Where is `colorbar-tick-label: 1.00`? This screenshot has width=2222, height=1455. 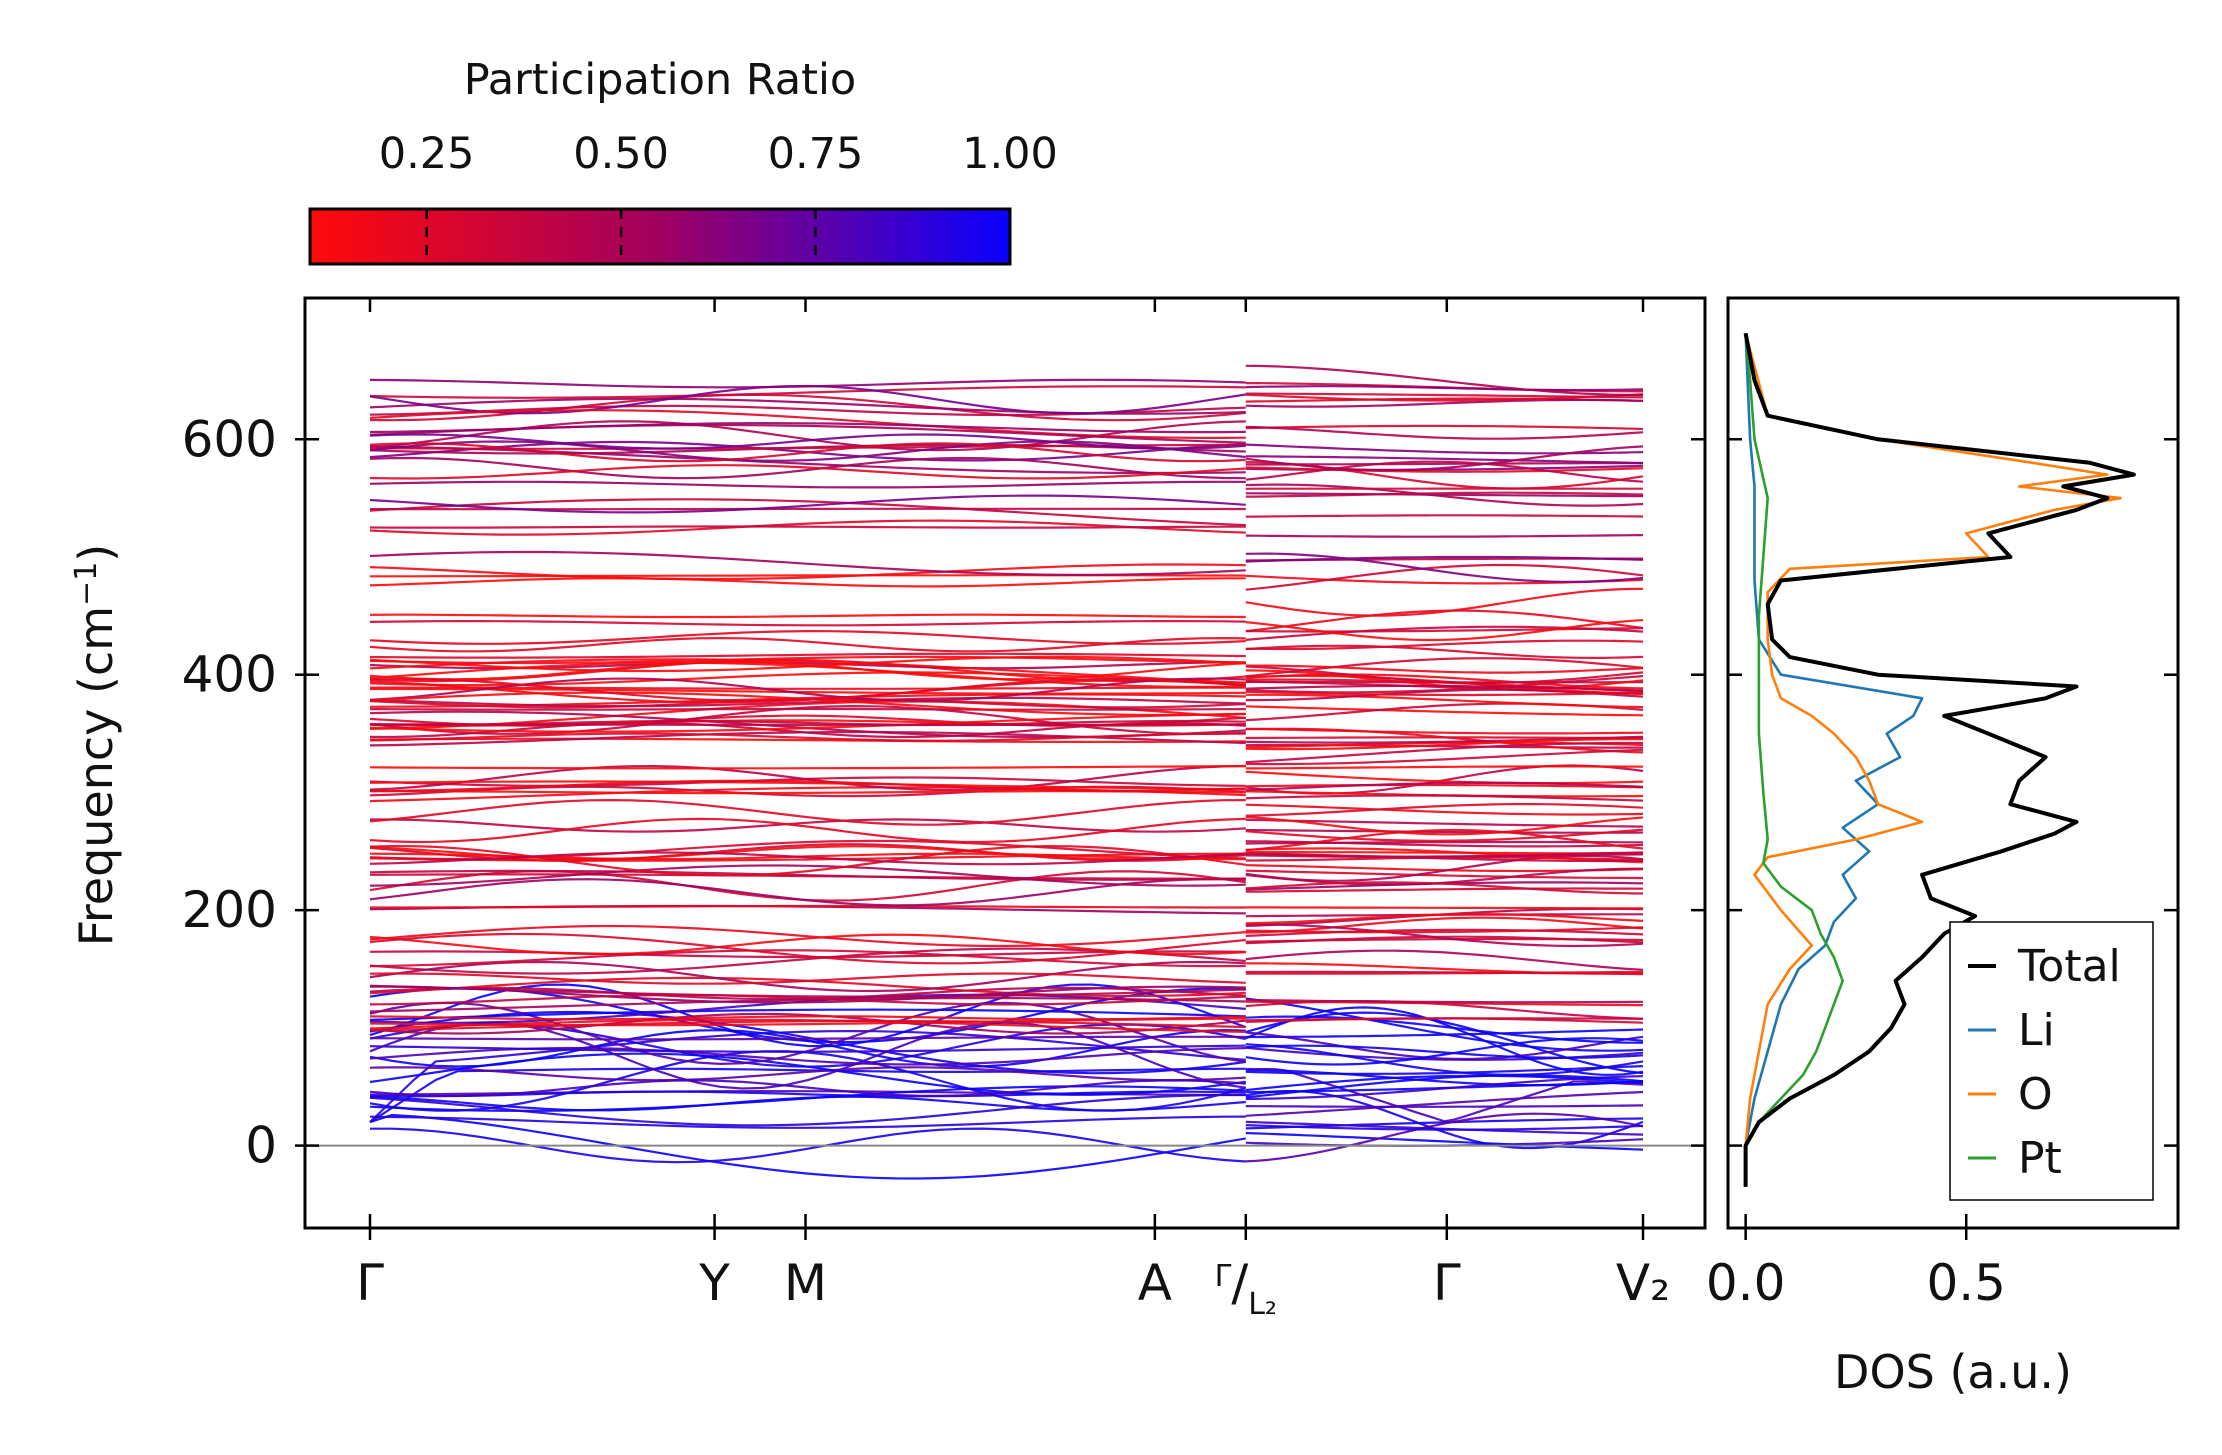
colorbar-tick-label: 1.00 is located at coordinates (1010, 154).